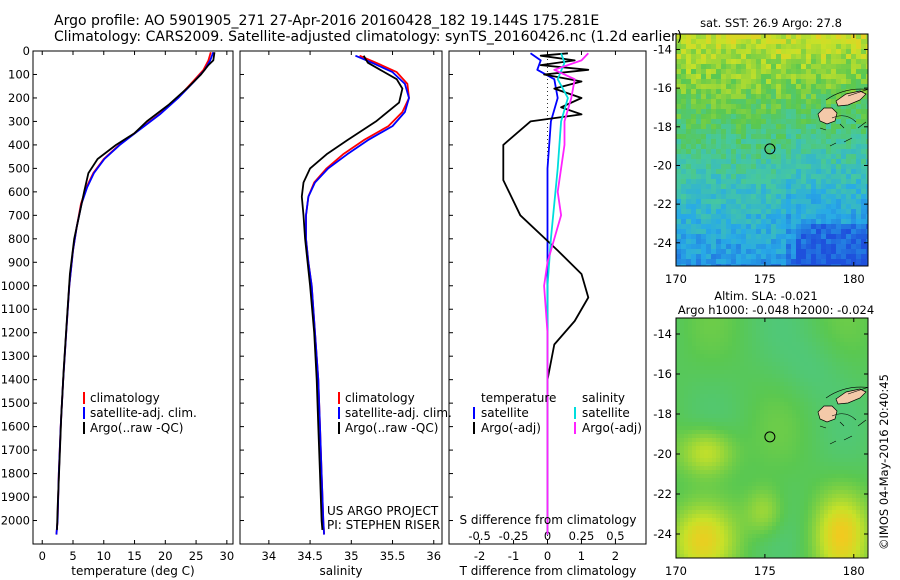 The width and height of the screenshot is (900, 580). Describe the element at coordinates (196, 556) in the screenshot. I see `x-tick-label: 25` at that location.